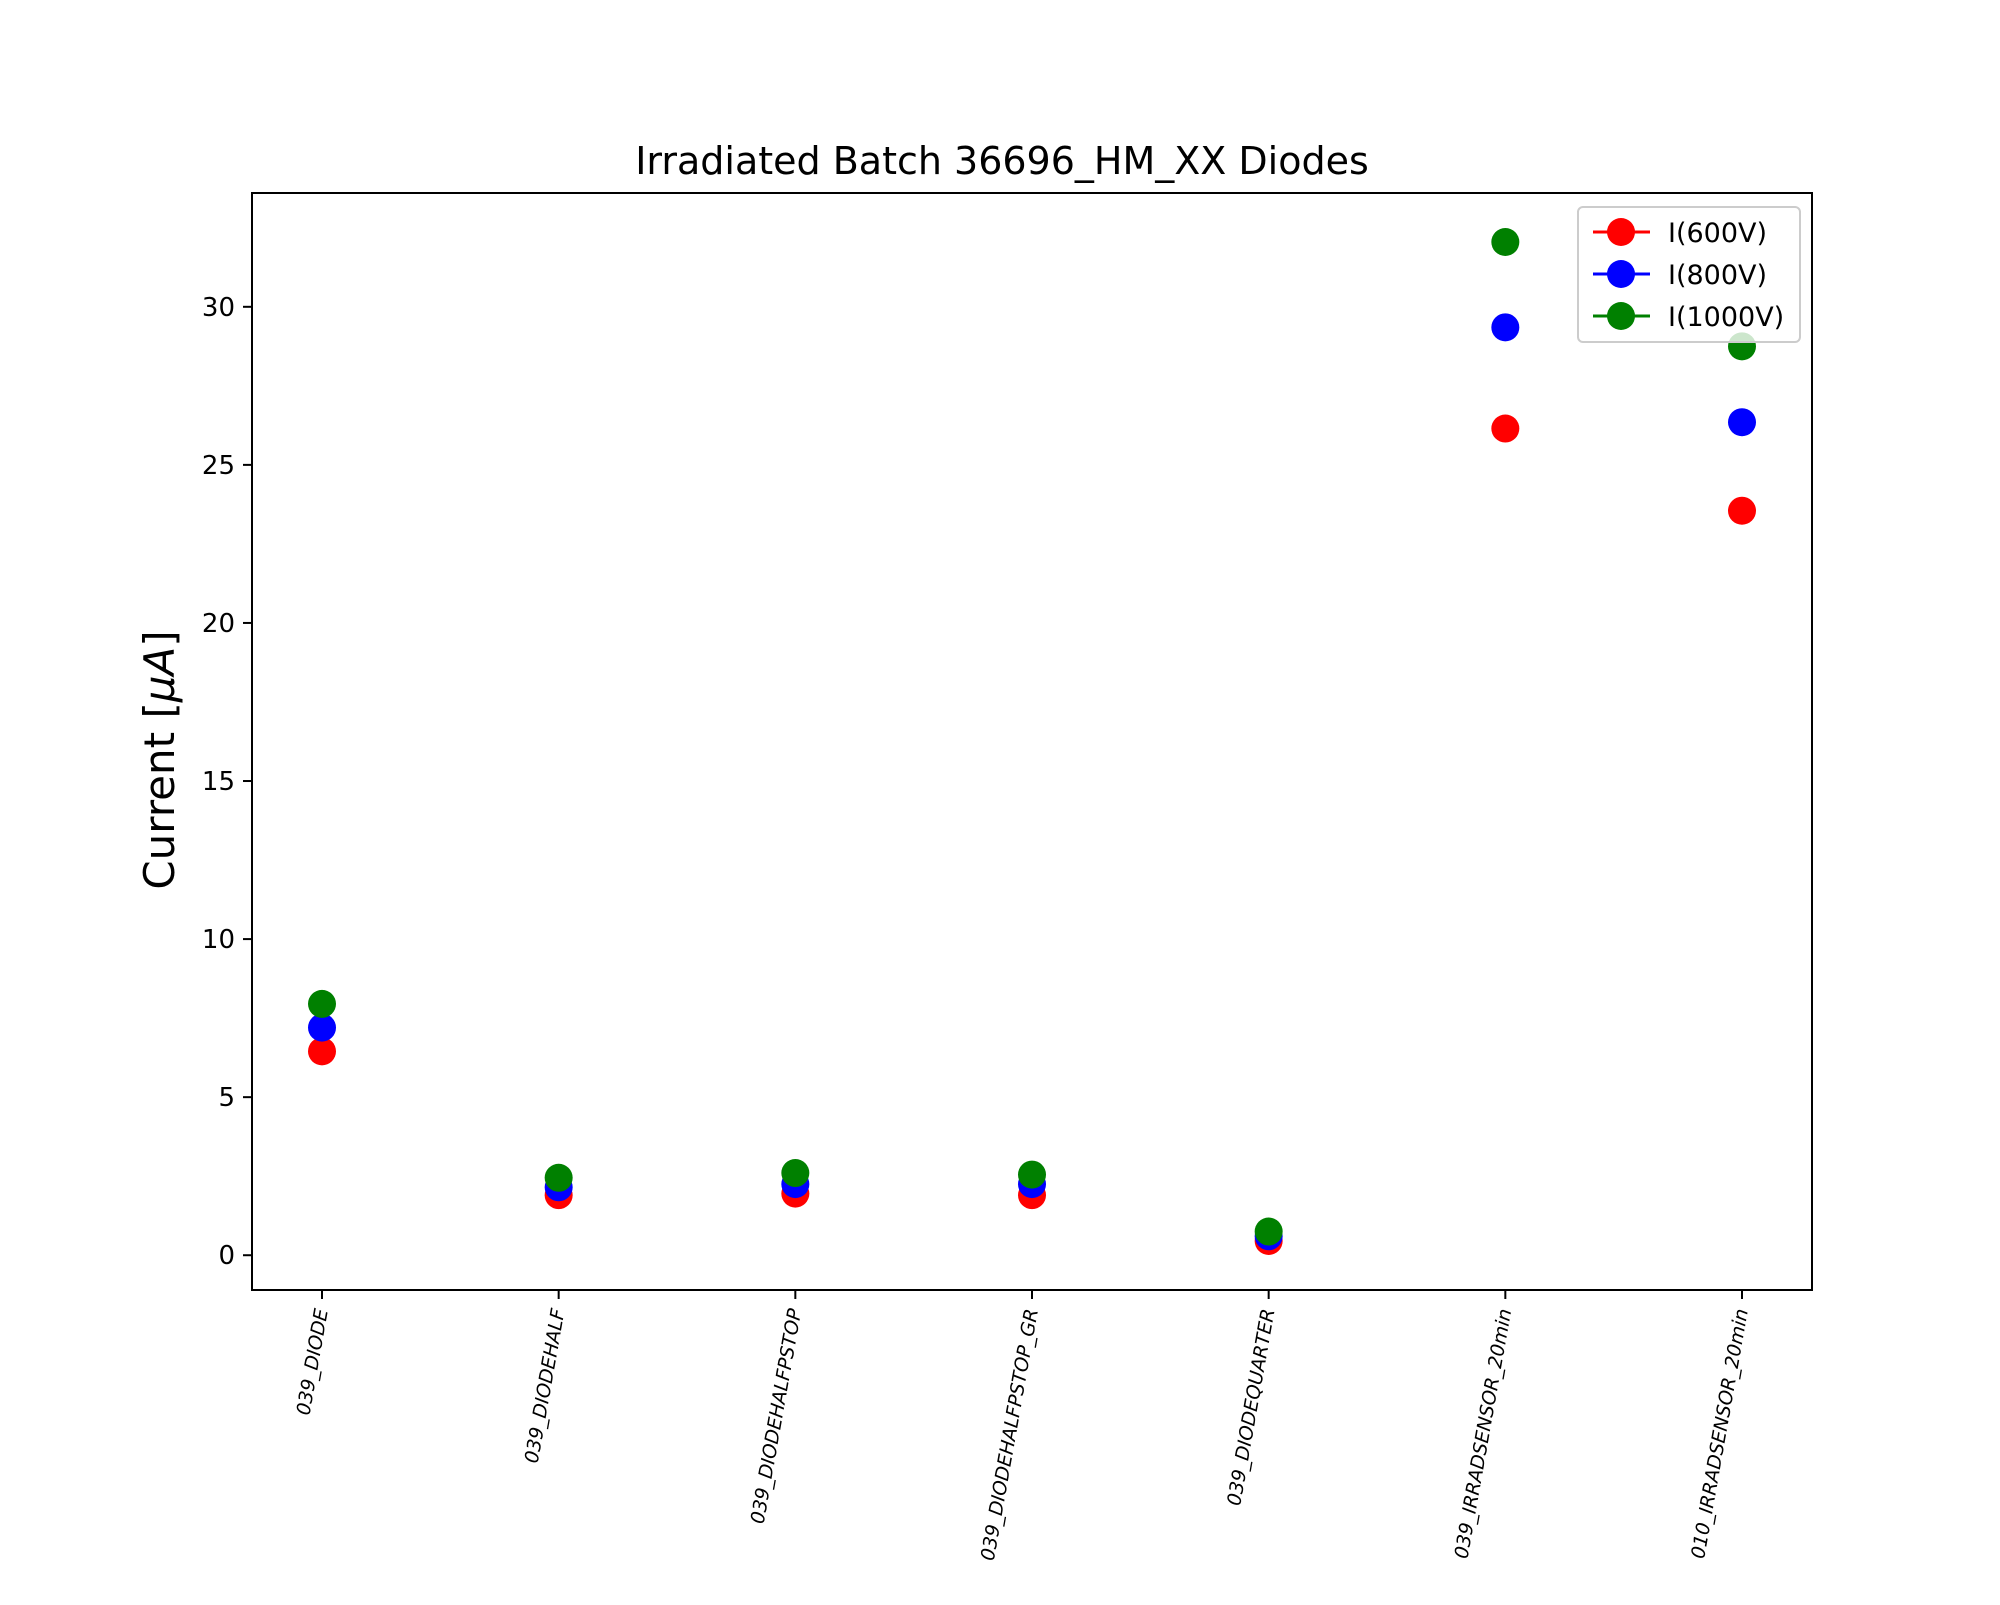 The width and height of the screenshot is (2000, 1605). What do you see at coordinates (218, 782) in the screenshot?
I see `y-tick-label: 15` at bounding box center [218, 782].